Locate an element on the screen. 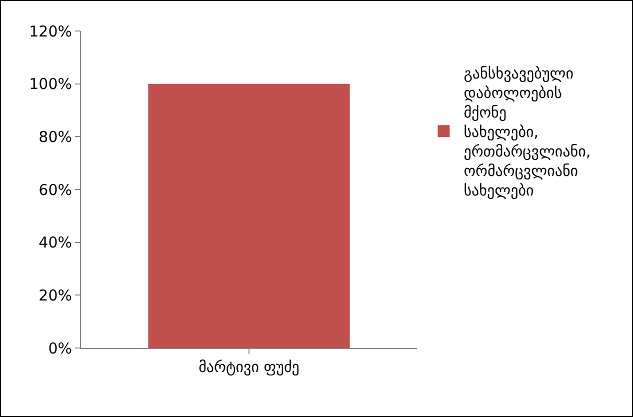  y-tick-label: 80% is located at coordinates (55, 137).